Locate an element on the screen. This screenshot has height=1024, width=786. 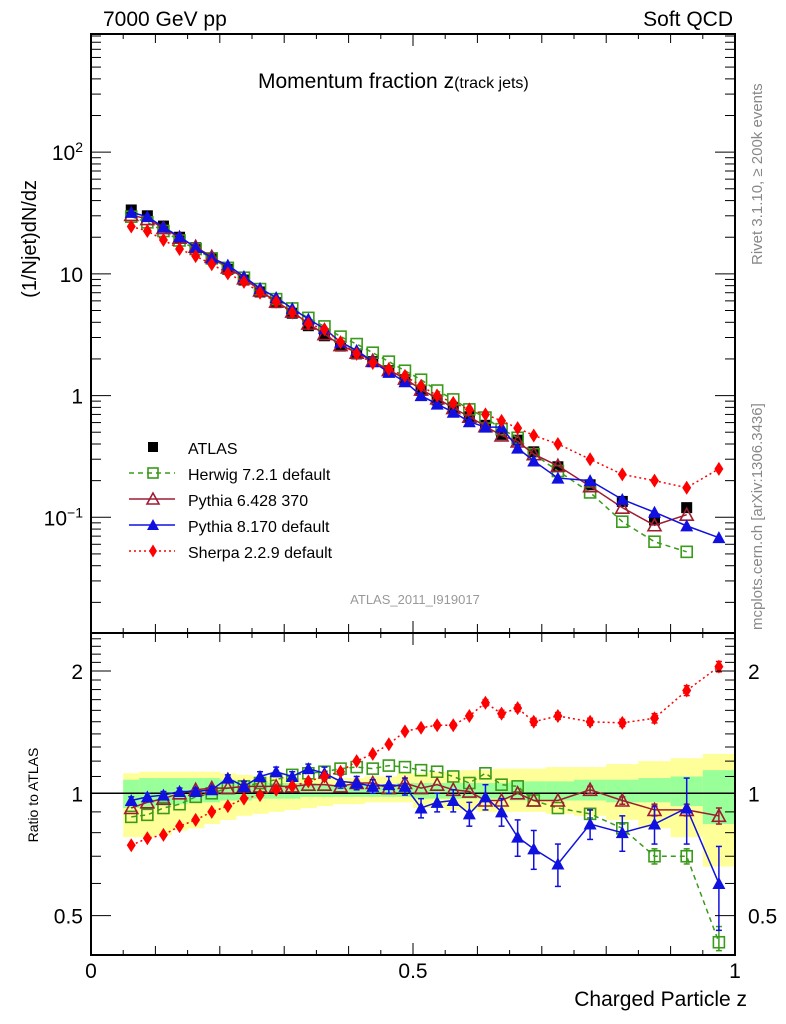
legend-label: Pythia 6.428 370 is located at coordinates (248, 501).